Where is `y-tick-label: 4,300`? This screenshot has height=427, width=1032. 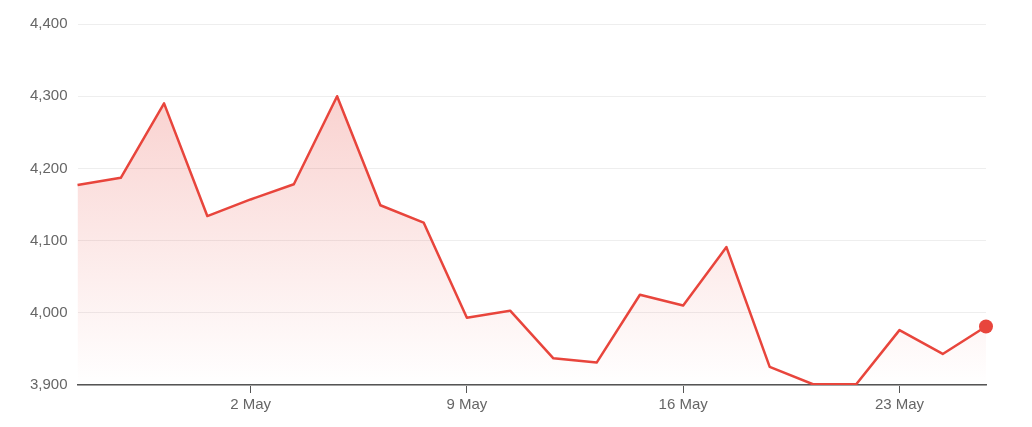 y-tick-label: 4,300 is located at coordinates (48, 95).